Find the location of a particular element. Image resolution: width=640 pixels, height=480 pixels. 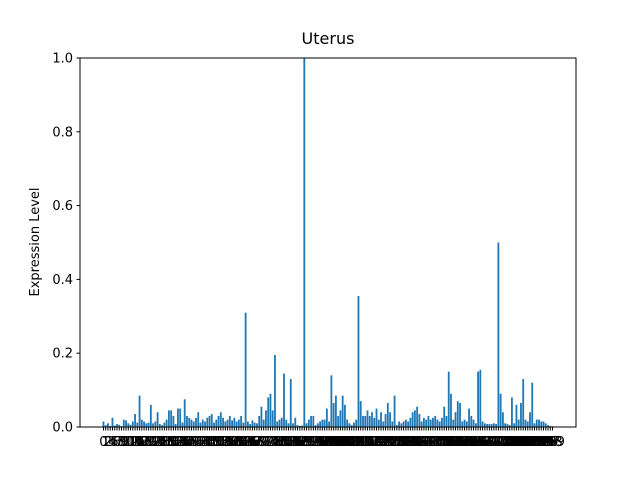

x-tick-label: 166 is located at coordinates (478, 442).